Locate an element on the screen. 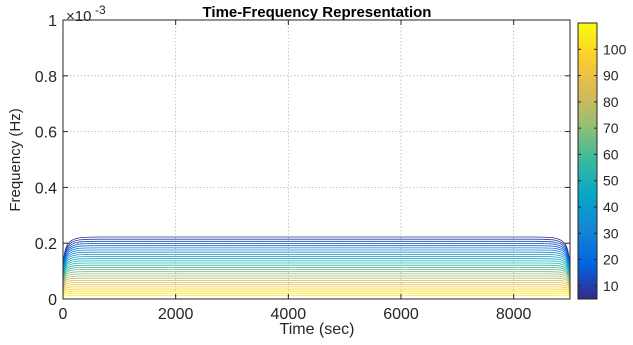  colorbar-tick-label: 40 is located at coordinates (611, 207).